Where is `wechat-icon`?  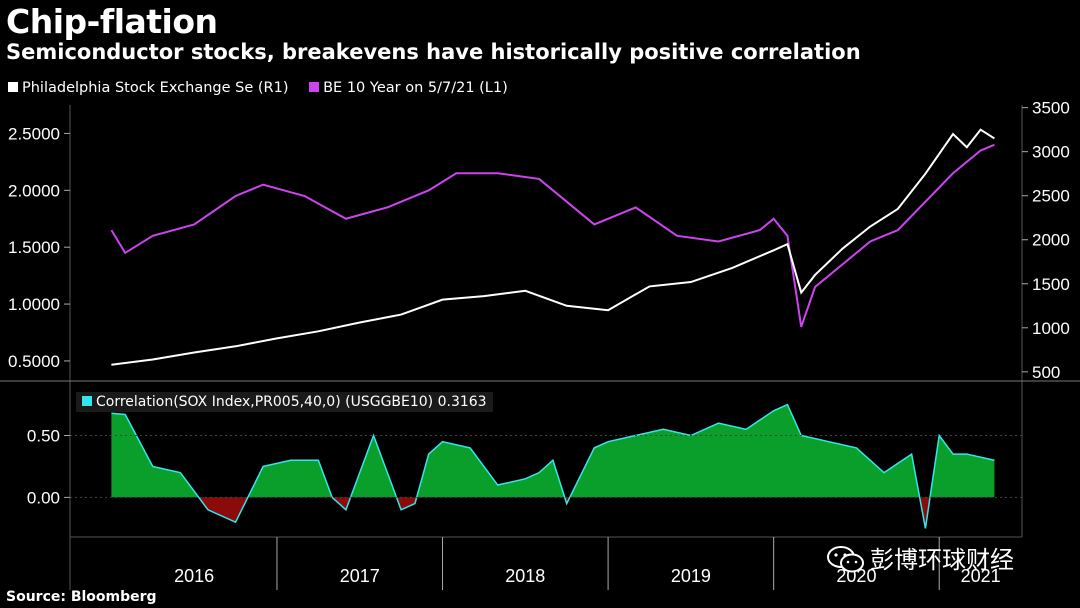
wechat-icon is located at coordinates (845, 559).